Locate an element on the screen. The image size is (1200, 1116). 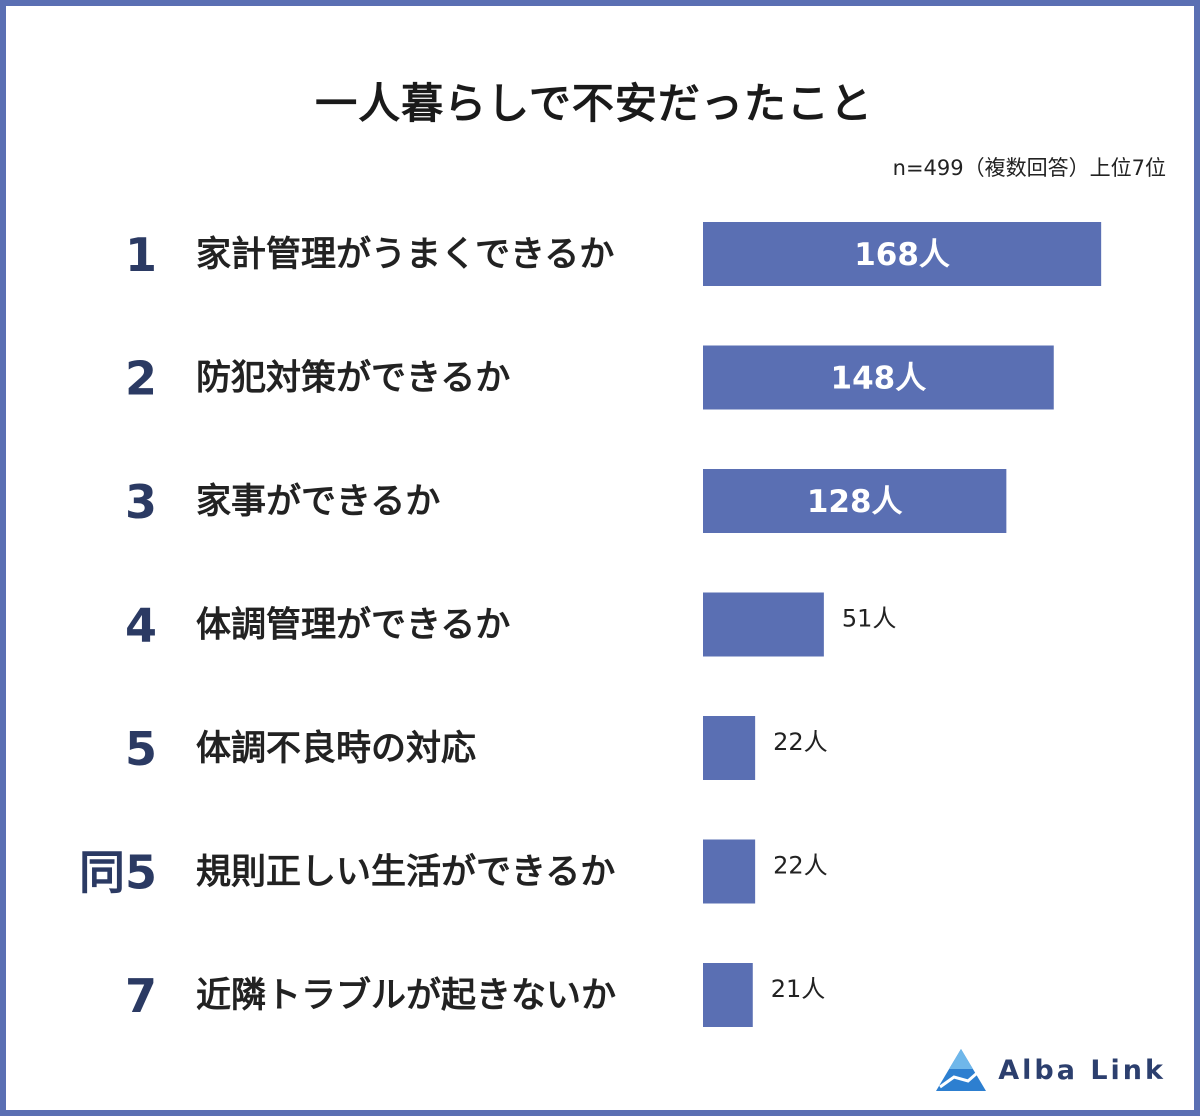
chart-title: 一人暮らしで不安だったこと is located at coordinates (594, 103).